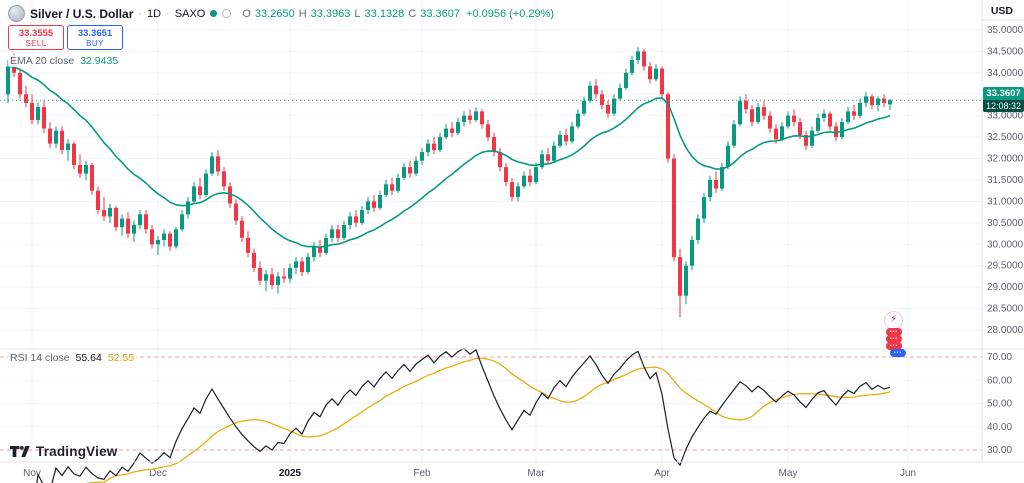 This screenshot has width=1024, height=483. What do you see at coordinates (290, 473) in the screenshot?
I see `svg-text: 2025` at bounding box center [290, 473].